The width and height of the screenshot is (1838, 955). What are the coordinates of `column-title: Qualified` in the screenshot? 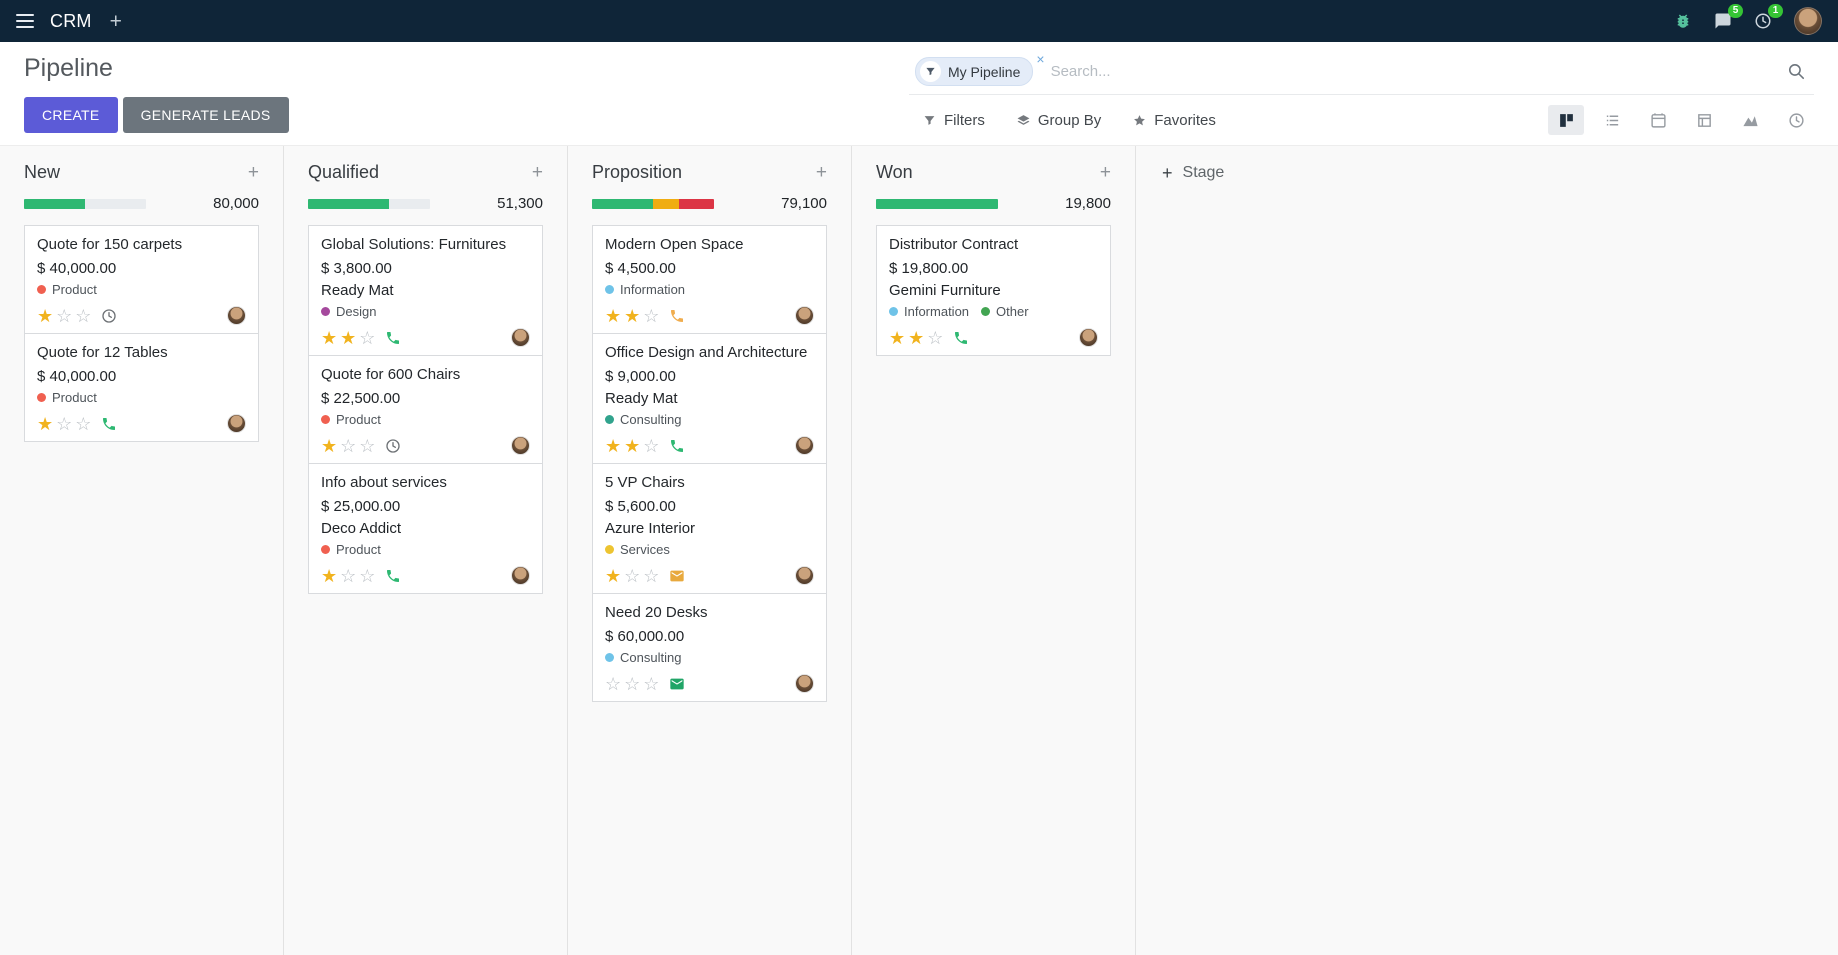 It's located at (344, 172).